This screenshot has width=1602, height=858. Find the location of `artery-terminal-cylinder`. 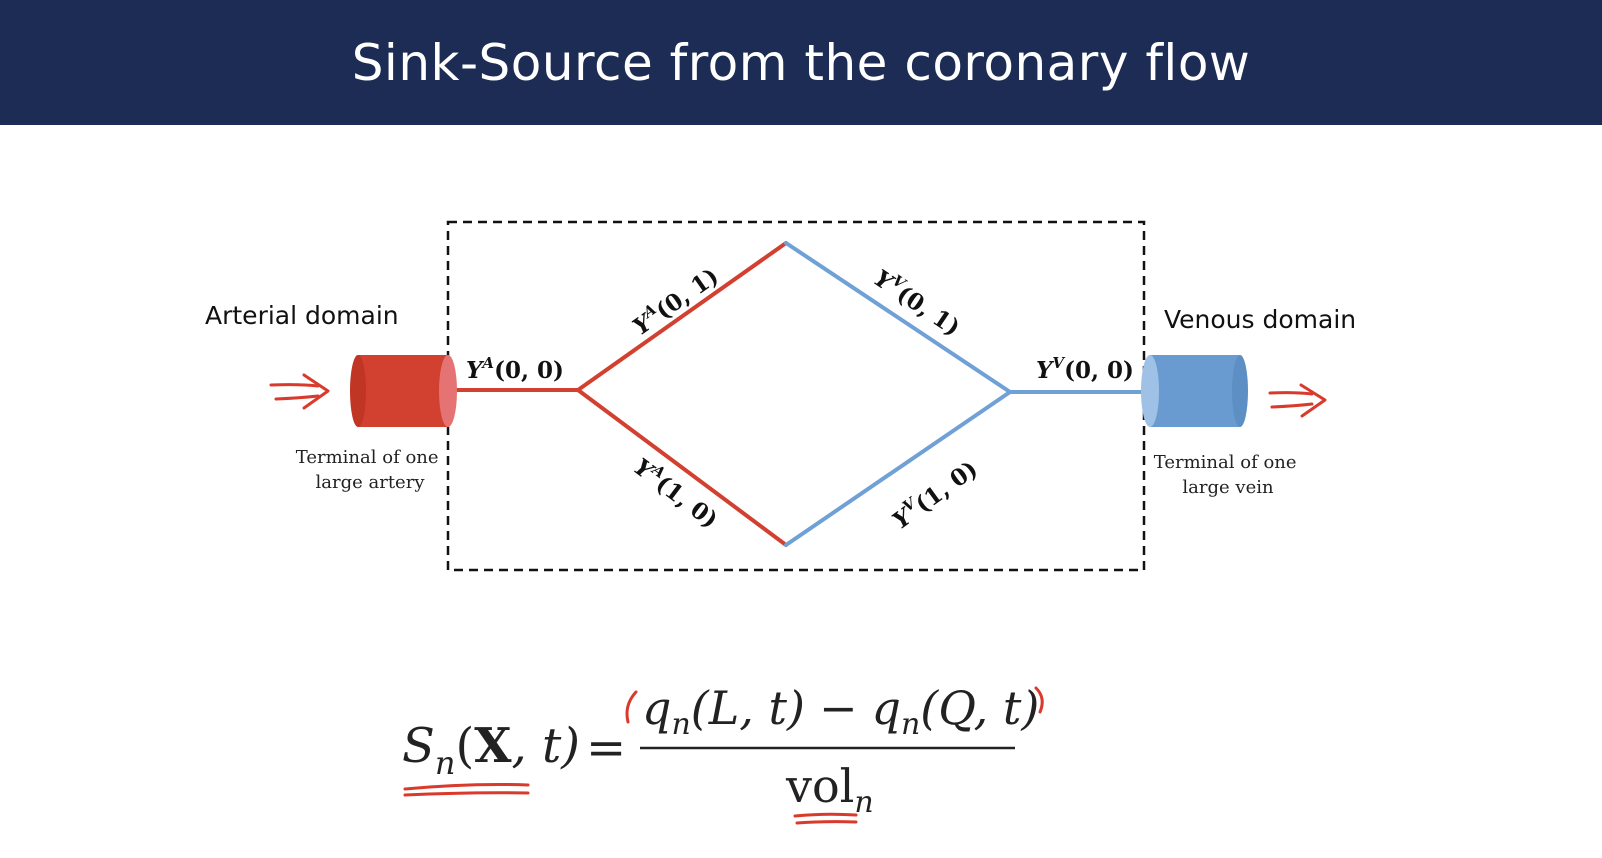

artery-terminal-cylinder is located at coordinates (403, 391).